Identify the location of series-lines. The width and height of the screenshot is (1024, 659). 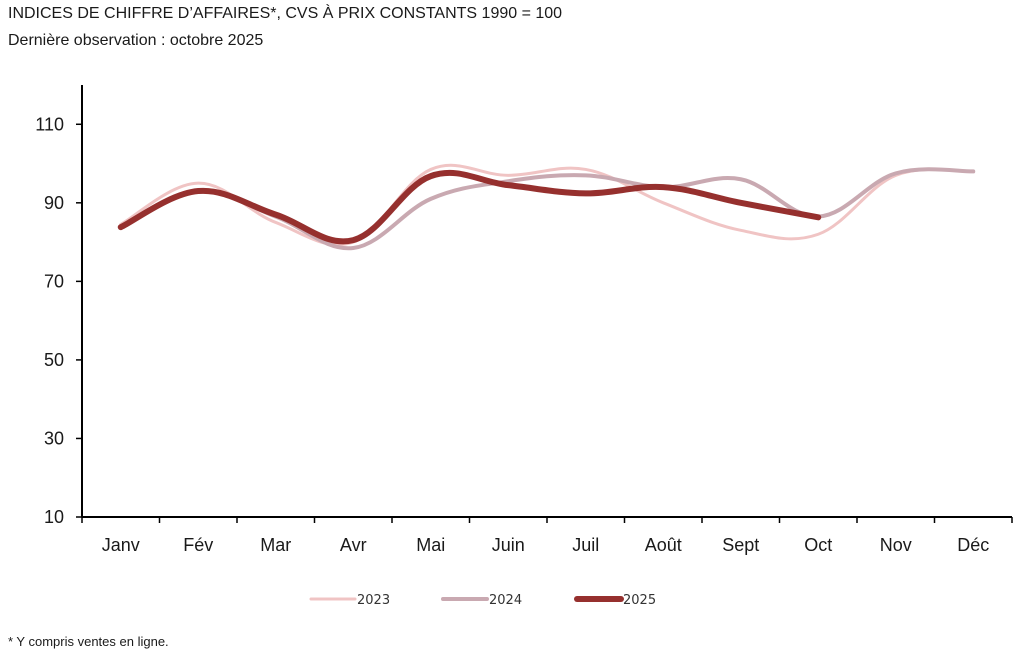
(546, 207).